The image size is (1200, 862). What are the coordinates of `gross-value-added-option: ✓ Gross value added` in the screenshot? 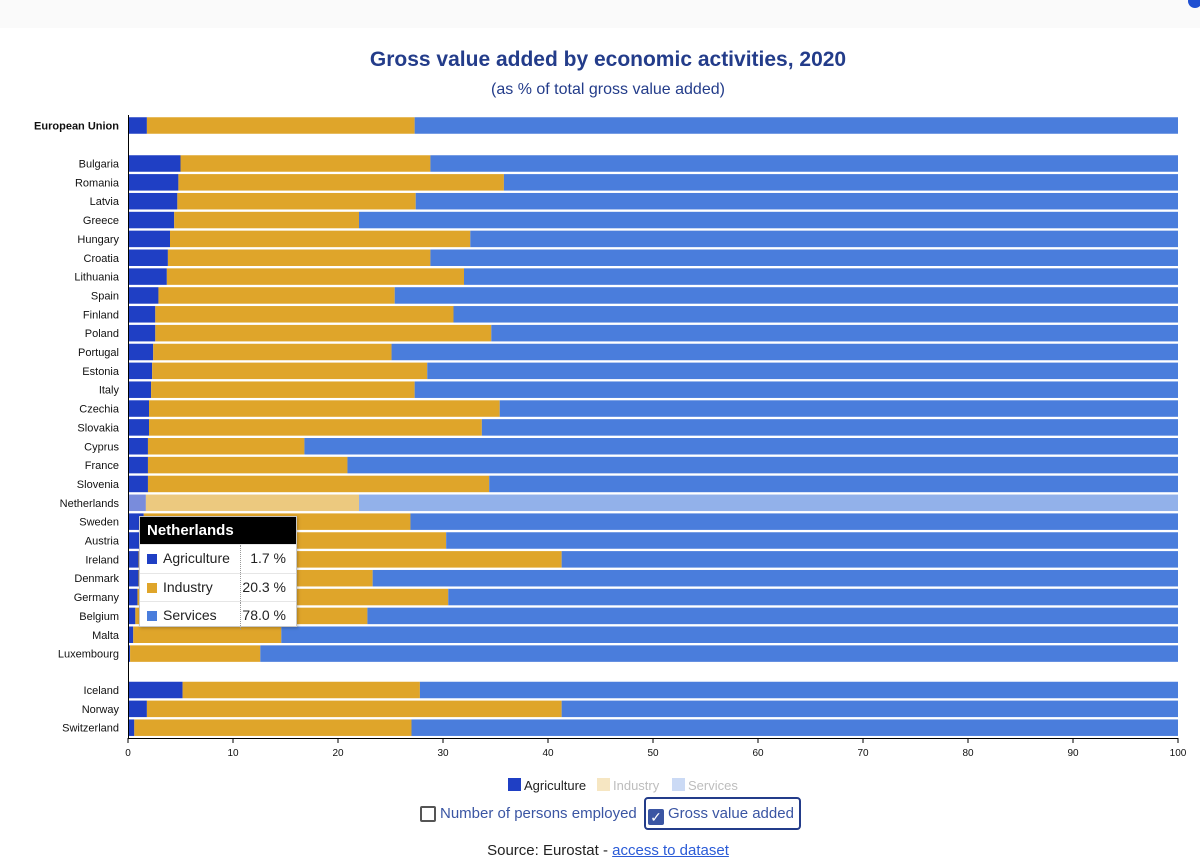 It's located at (722, 813).